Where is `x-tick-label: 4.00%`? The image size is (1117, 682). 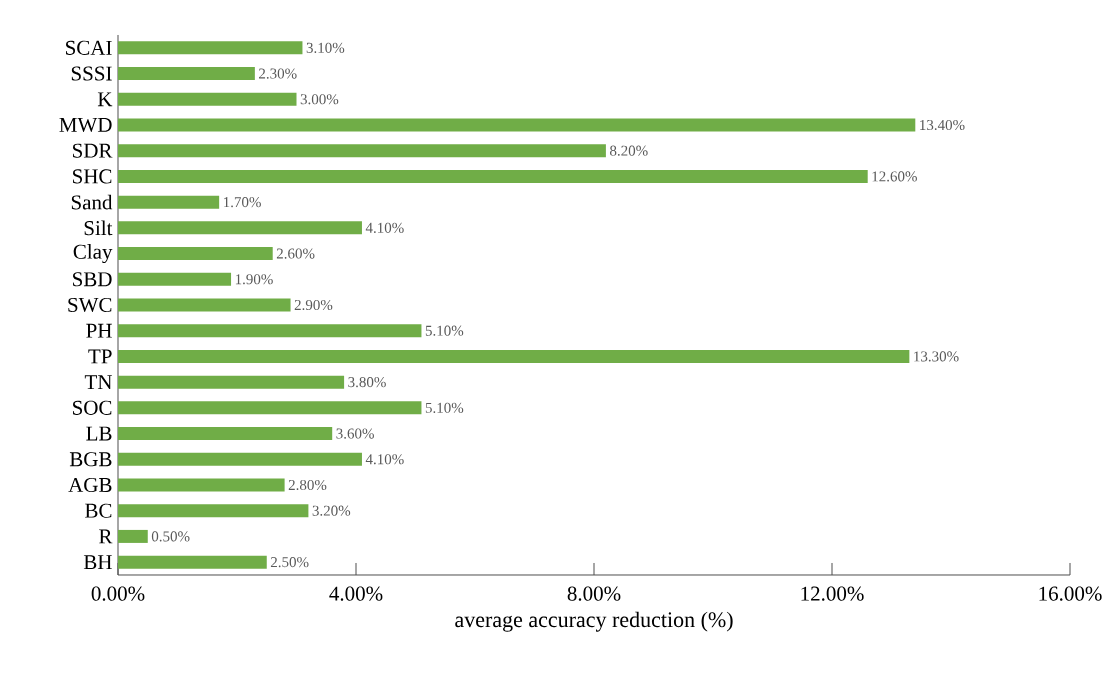 x-tick-label: 4.00% is located at coordinates (356, 593).